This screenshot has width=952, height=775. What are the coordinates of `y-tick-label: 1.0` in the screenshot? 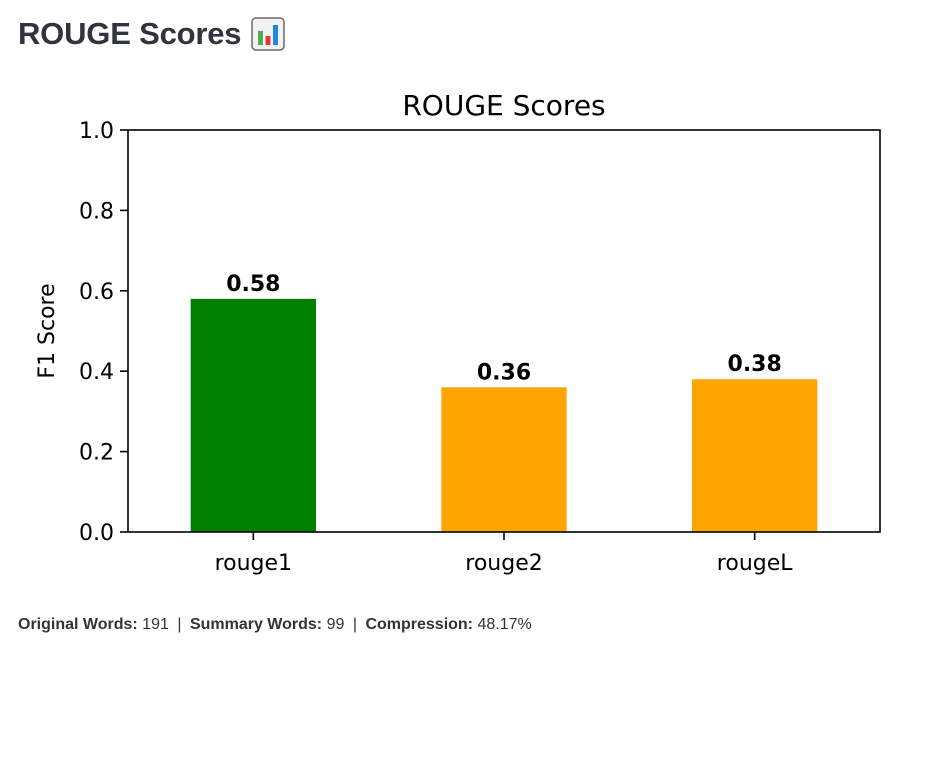 It's located at (96, 131).